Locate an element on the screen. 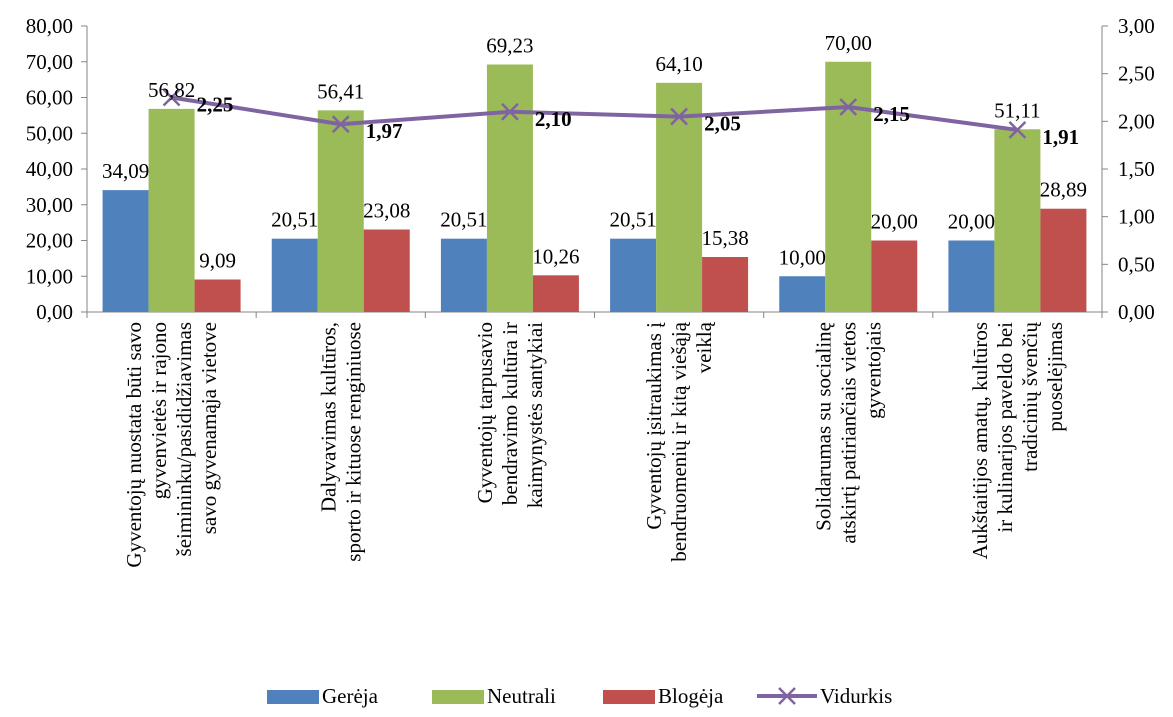 The image size is (1173, 717). y-right-tick-label: 2,00 is located at coordinates (1136, 121).